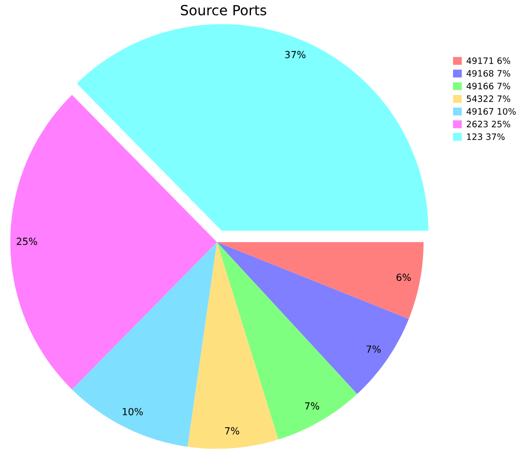 The height and width of the screenshot is (465, 532). What do you see at coordinates (488, 86) in the screenshot?
I see `legend-label: 49166 7%` at bounding box center [488, 86].